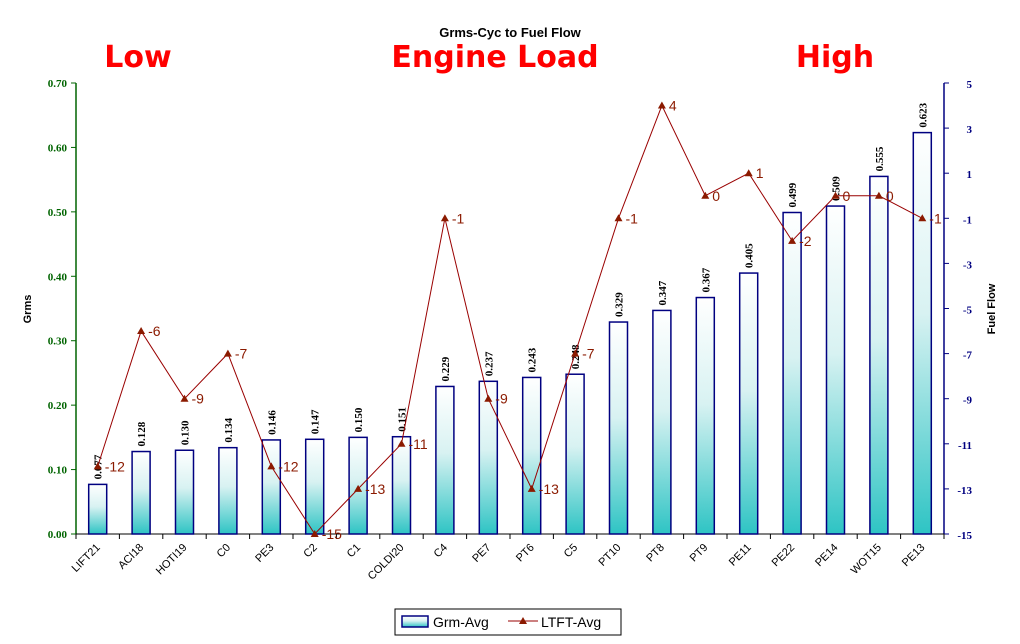  Describe the element at coordinates (481, 553) in the screenshot. I see `x-category-label: PE7` at that location.